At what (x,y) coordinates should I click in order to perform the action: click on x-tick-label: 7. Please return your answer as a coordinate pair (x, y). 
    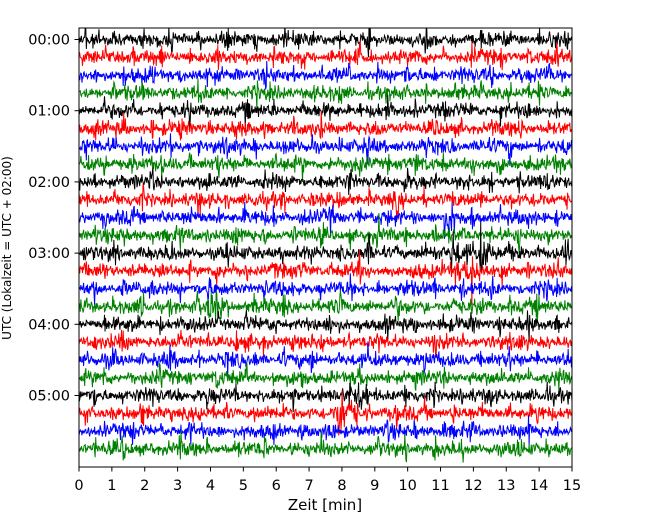
    Looking at the image, I should click on (308, 486).